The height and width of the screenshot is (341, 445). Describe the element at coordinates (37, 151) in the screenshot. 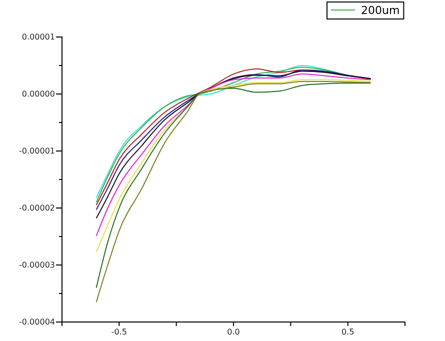

I see `y-tick-label: -0.00001` at that location.